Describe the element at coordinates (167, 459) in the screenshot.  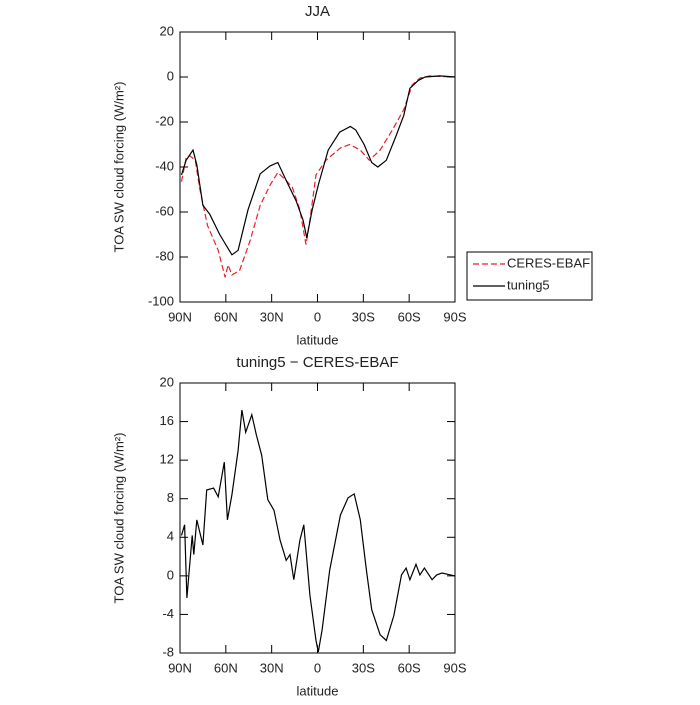
I see `y-tick-label: 12` at that location.